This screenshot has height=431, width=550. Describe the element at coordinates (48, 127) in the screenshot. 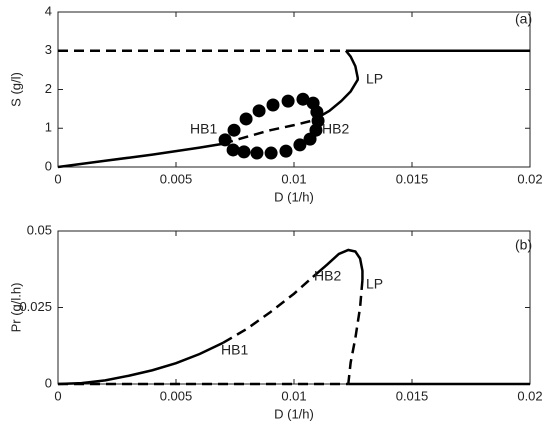

I see `y-tick-label: 1` at that location.